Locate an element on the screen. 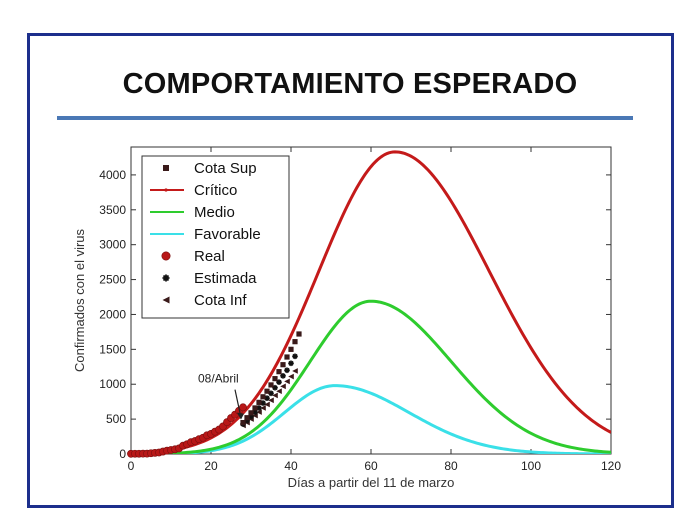  legend-label: Estimada is located at coordinates (225, 278).